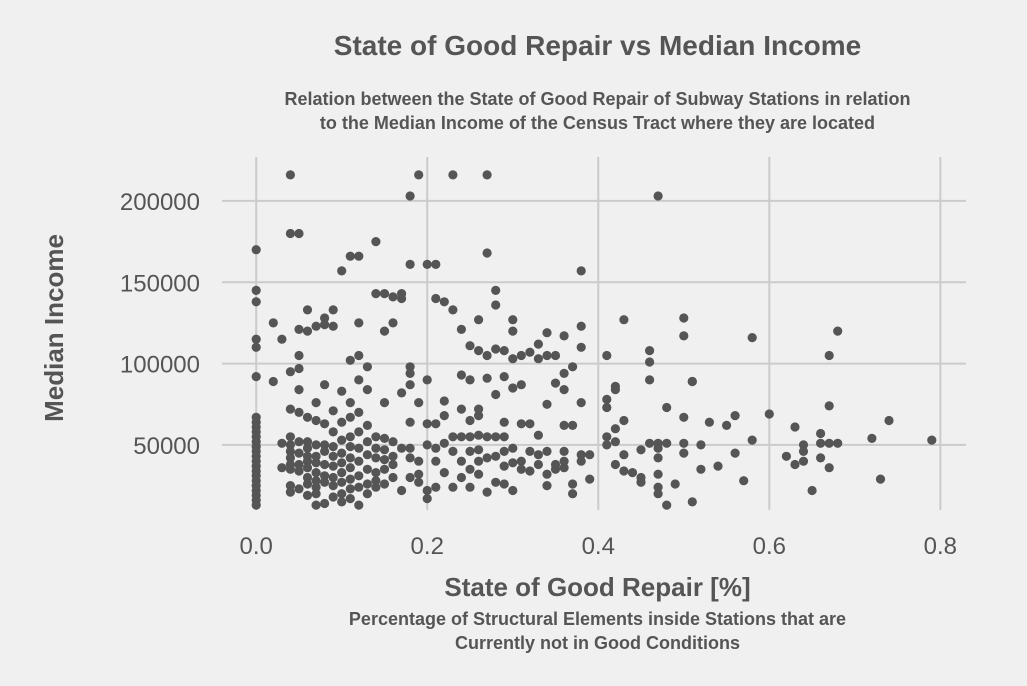  Describe the element at coordinates (160, 283) in the screenshot. I see `y-tick-label: 150000` at that location.